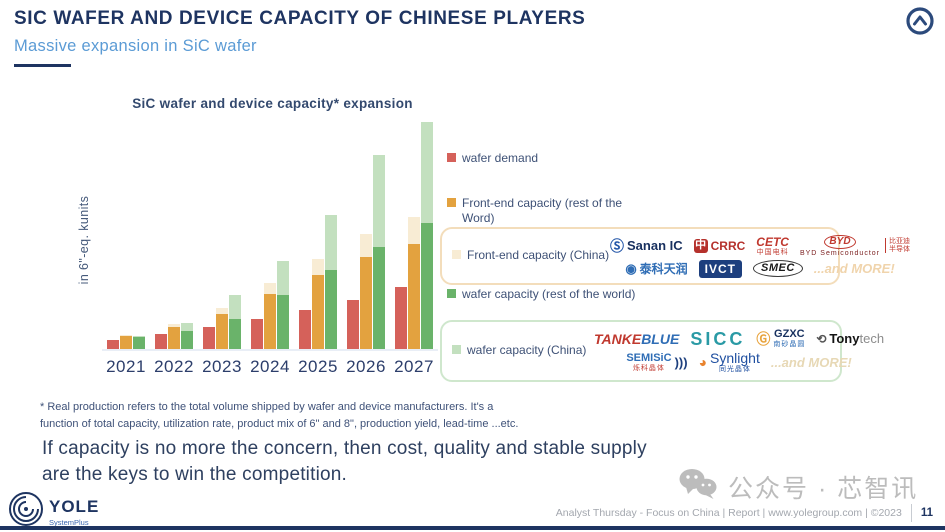  I want to click on bar-2025-demand, so click(305, 329).